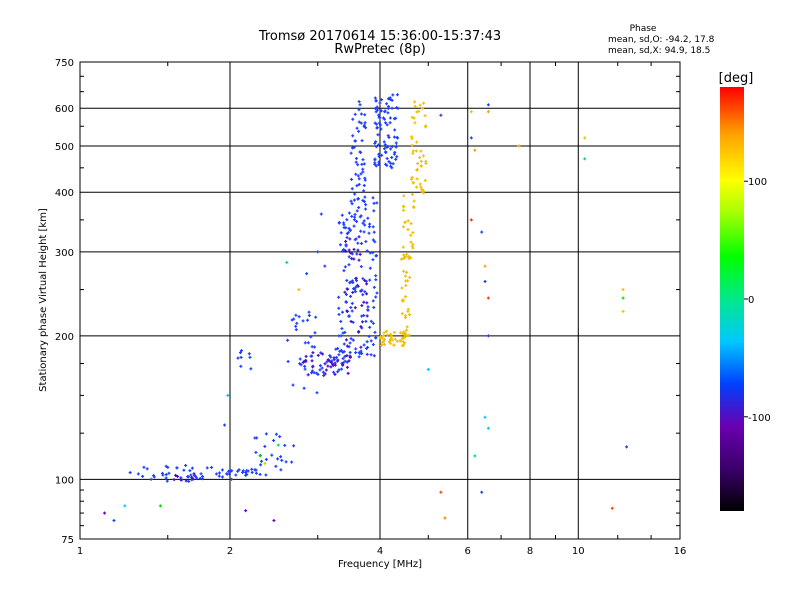 This screenshot has width=800, height=600. What do you see at coordinates (64, 109) in the screenshot?
I see `y-tick-label: 600` at bounding box center [64, 109].